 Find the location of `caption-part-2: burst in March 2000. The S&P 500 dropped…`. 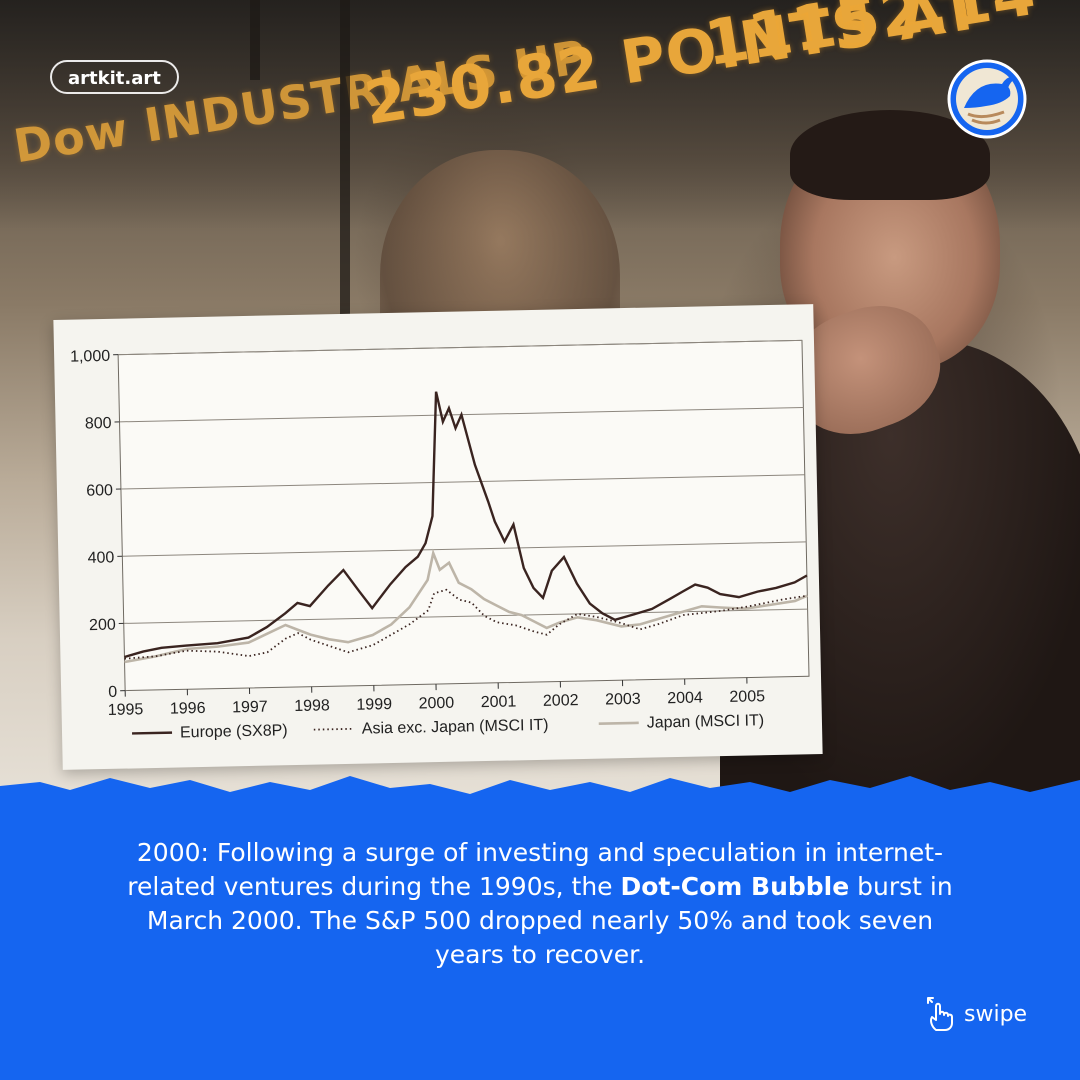

caption-part-2: burst in March 2000. The S&P 500 dropped… is located at coordinates (549, 920).